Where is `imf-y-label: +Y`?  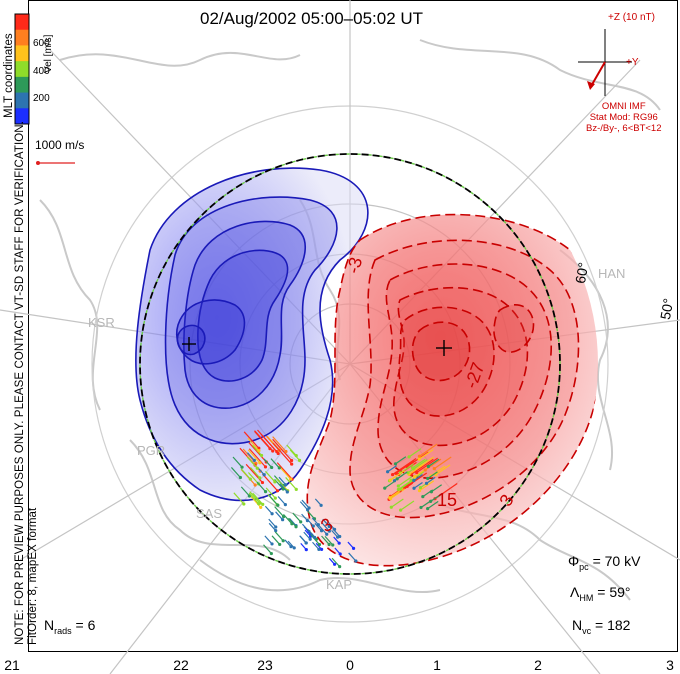
imf-y-label: +Y is located at coordinates (632, 62).